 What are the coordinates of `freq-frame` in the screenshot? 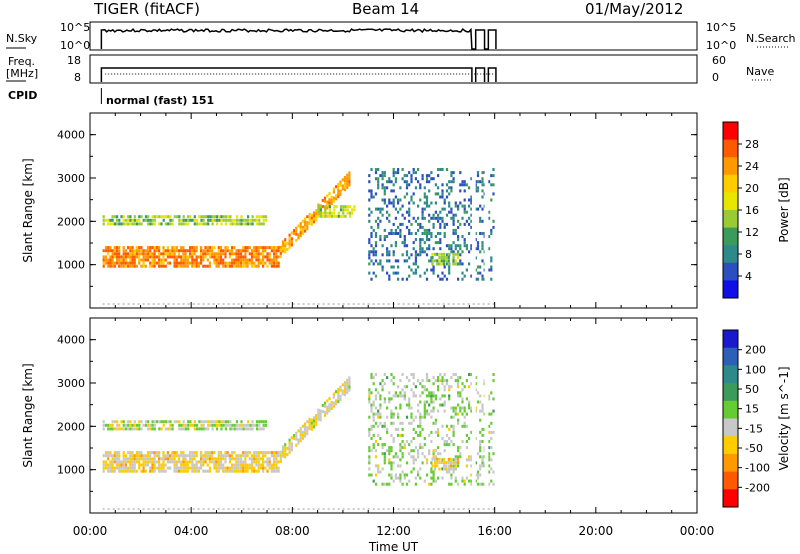 It's located at (393, 69).